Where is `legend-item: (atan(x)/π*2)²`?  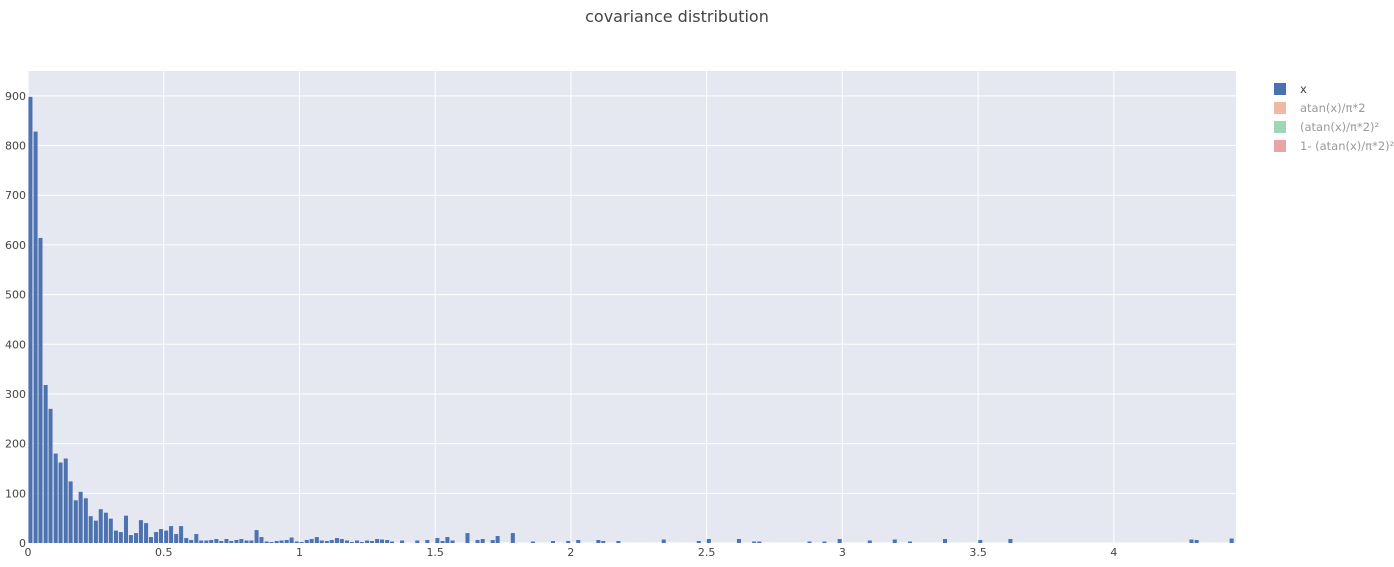
legend-item: (atan(x)/π*2)² is located at coordinates (1334, 126).